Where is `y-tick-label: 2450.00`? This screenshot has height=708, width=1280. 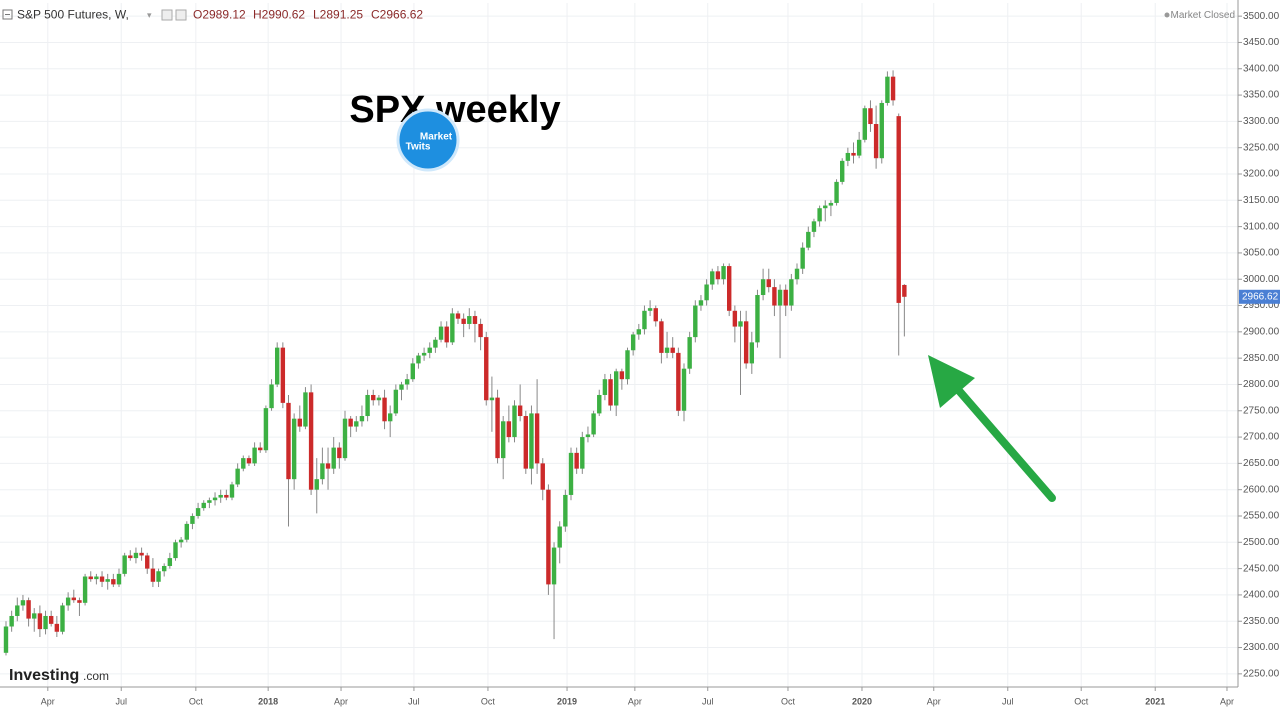
y-tick-label: 2450.00 is located at coordinates (1261, 568).